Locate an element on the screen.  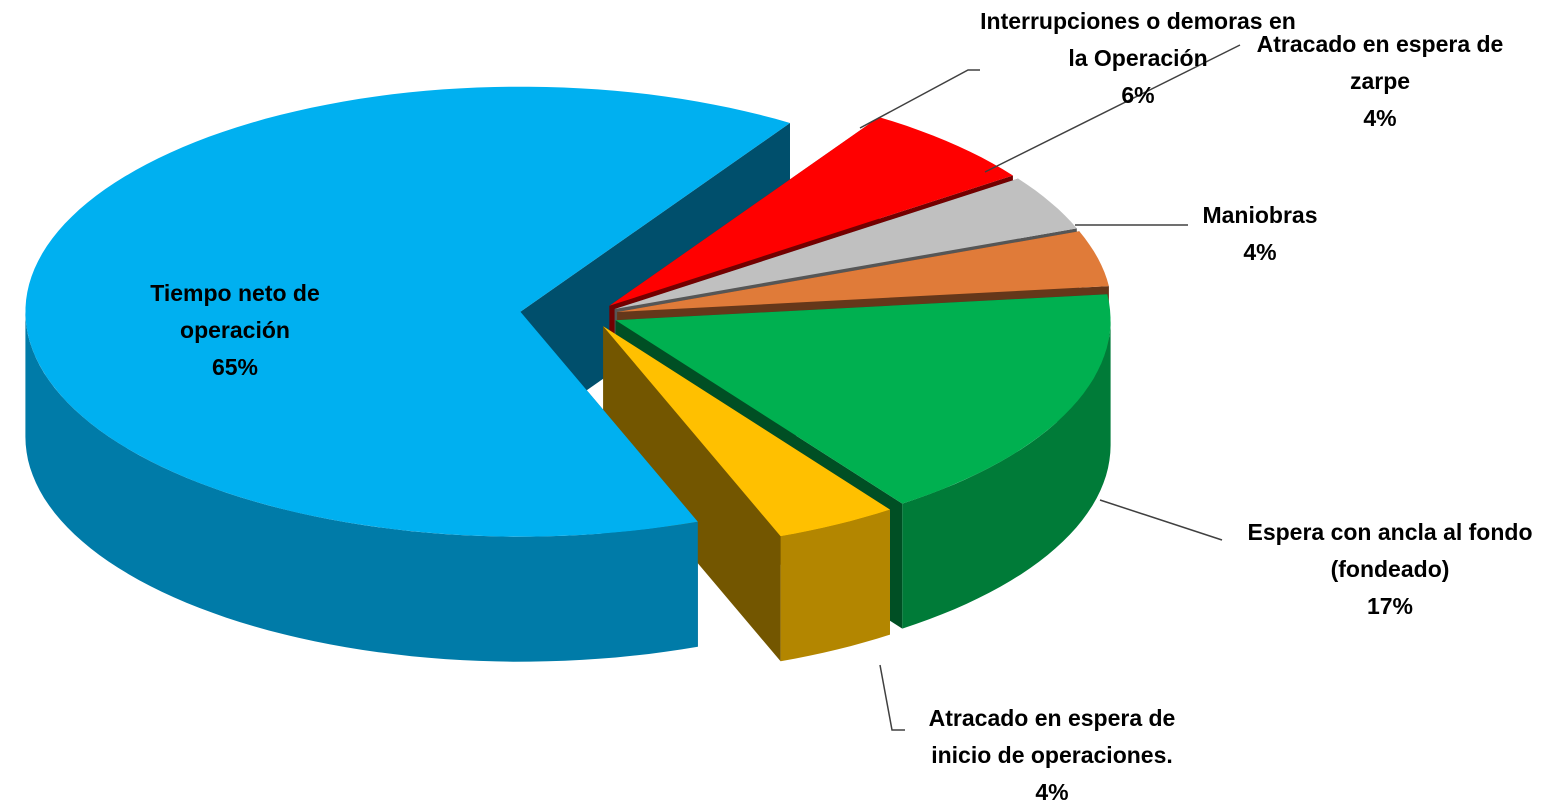
data-label: Maniobras 4% is located at coordinates (1260, 234).